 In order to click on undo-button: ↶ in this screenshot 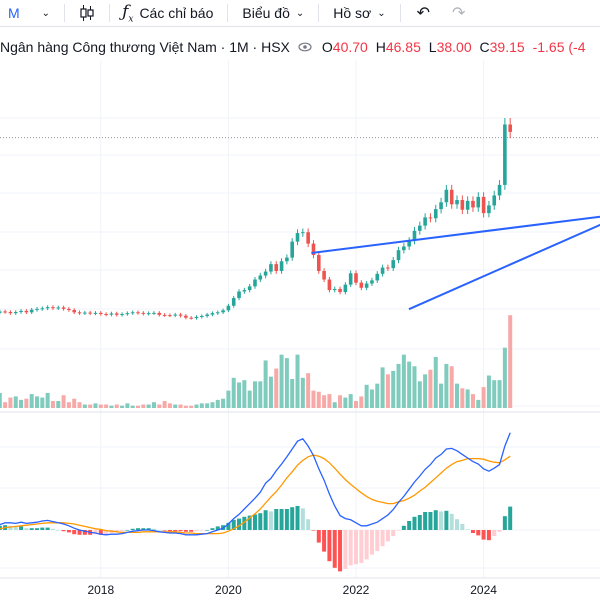, I will do `click(423, 13)`.